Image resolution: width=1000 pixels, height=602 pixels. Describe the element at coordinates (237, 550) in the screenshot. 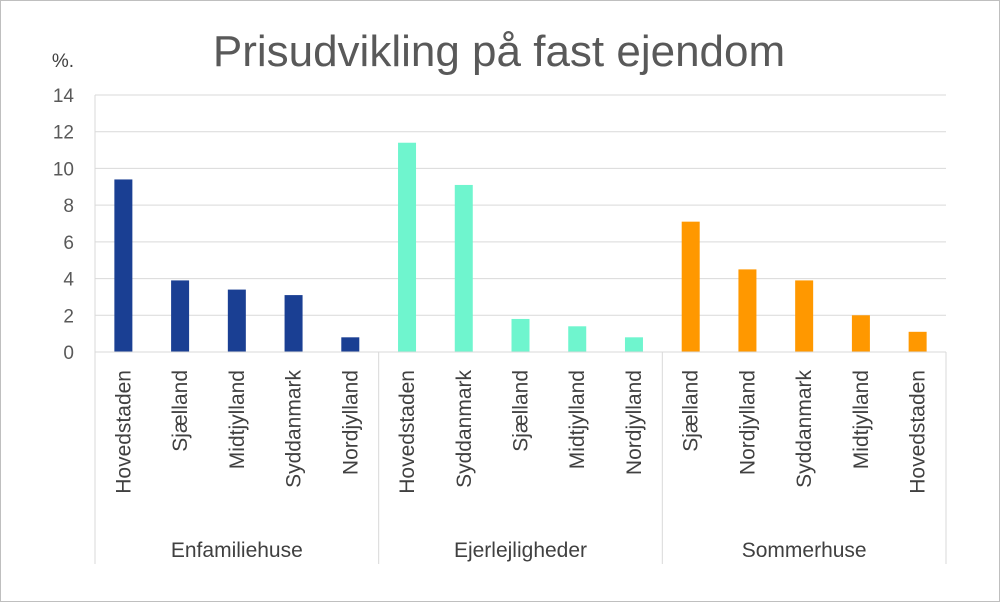

I see `group-label: Enfamiliehuse` at that location.